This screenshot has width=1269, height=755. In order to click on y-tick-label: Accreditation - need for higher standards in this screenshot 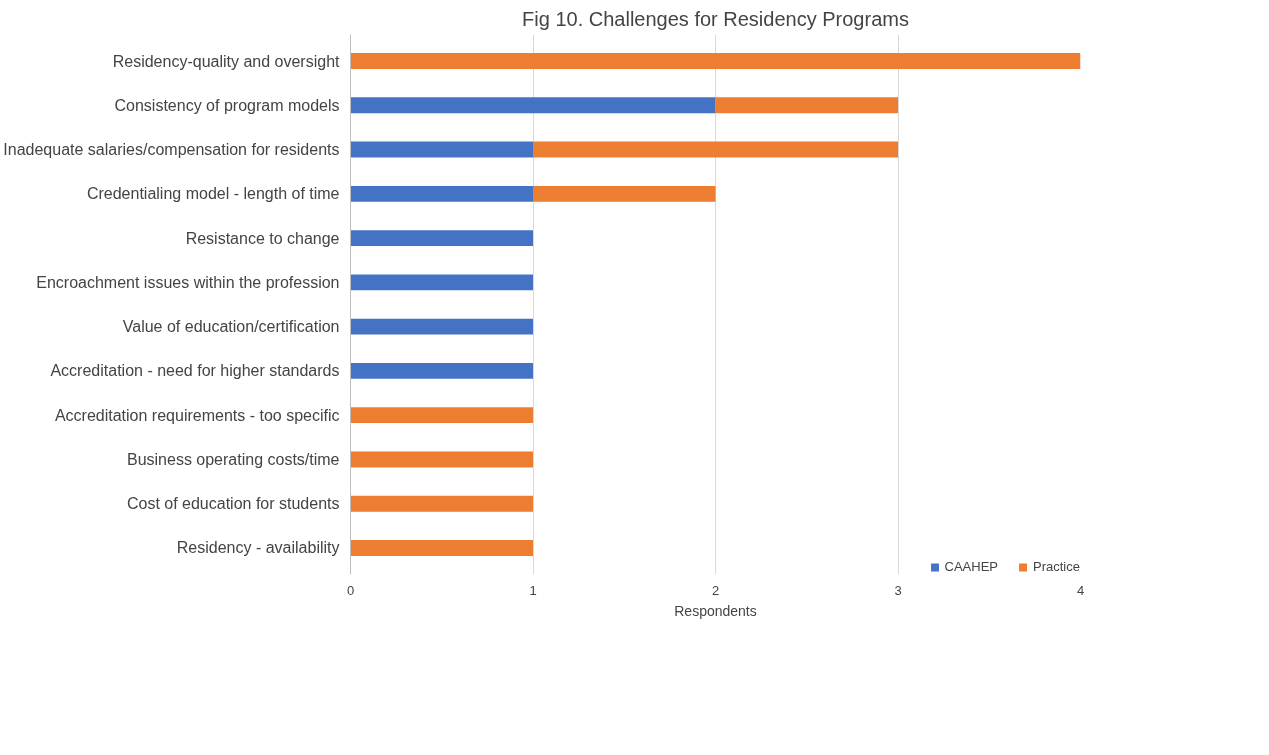, I will do `click(195, 371)`.